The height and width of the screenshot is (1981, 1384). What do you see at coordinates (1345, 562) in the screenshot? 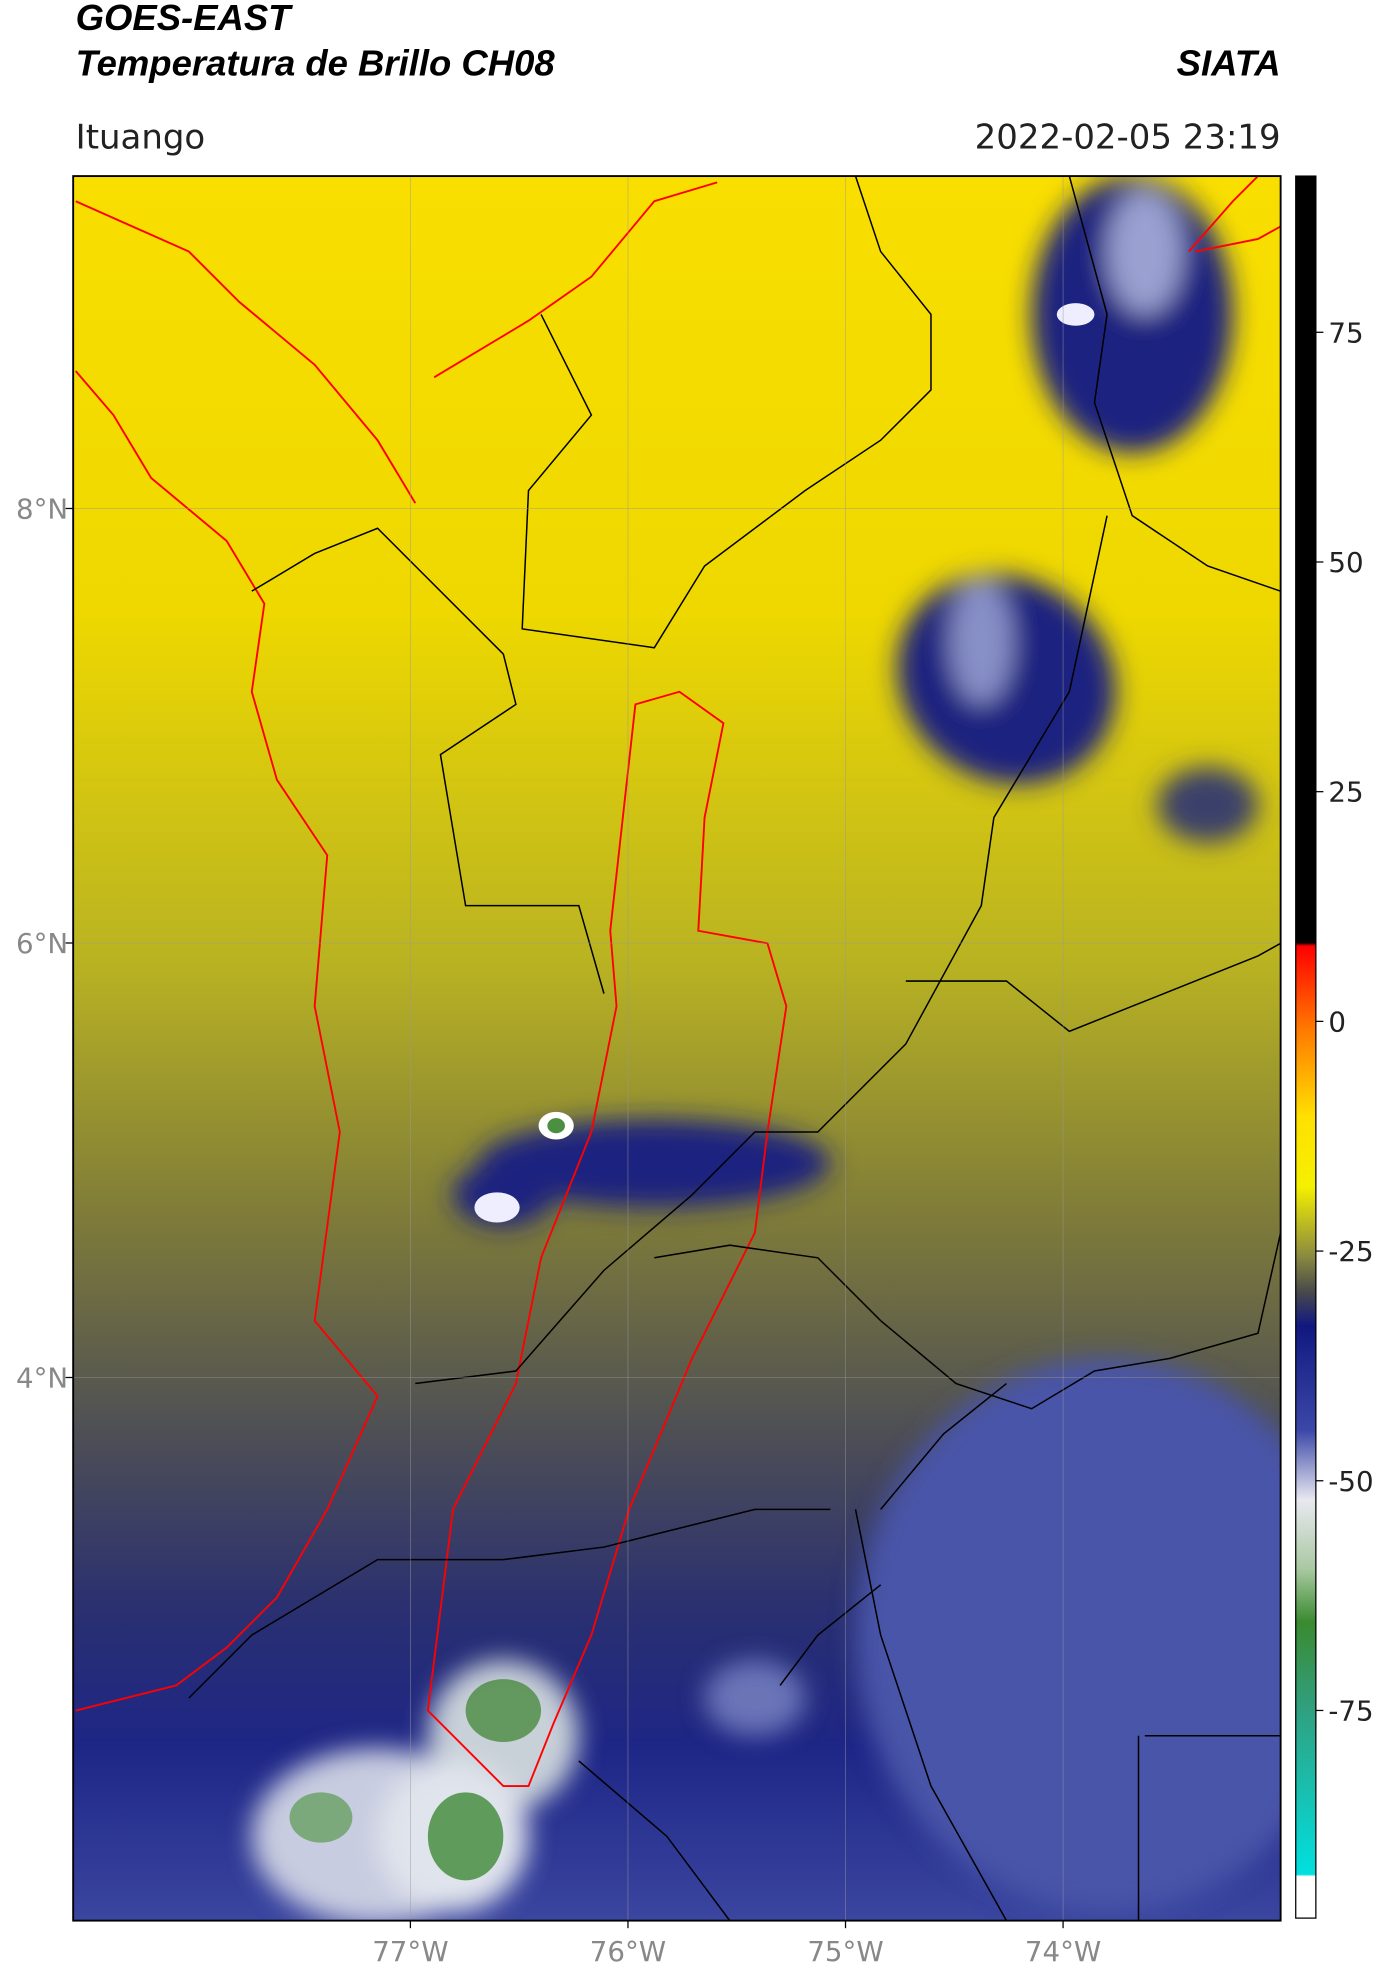
I see `colorbar-label: 50` at bounding box center [1345, 562].